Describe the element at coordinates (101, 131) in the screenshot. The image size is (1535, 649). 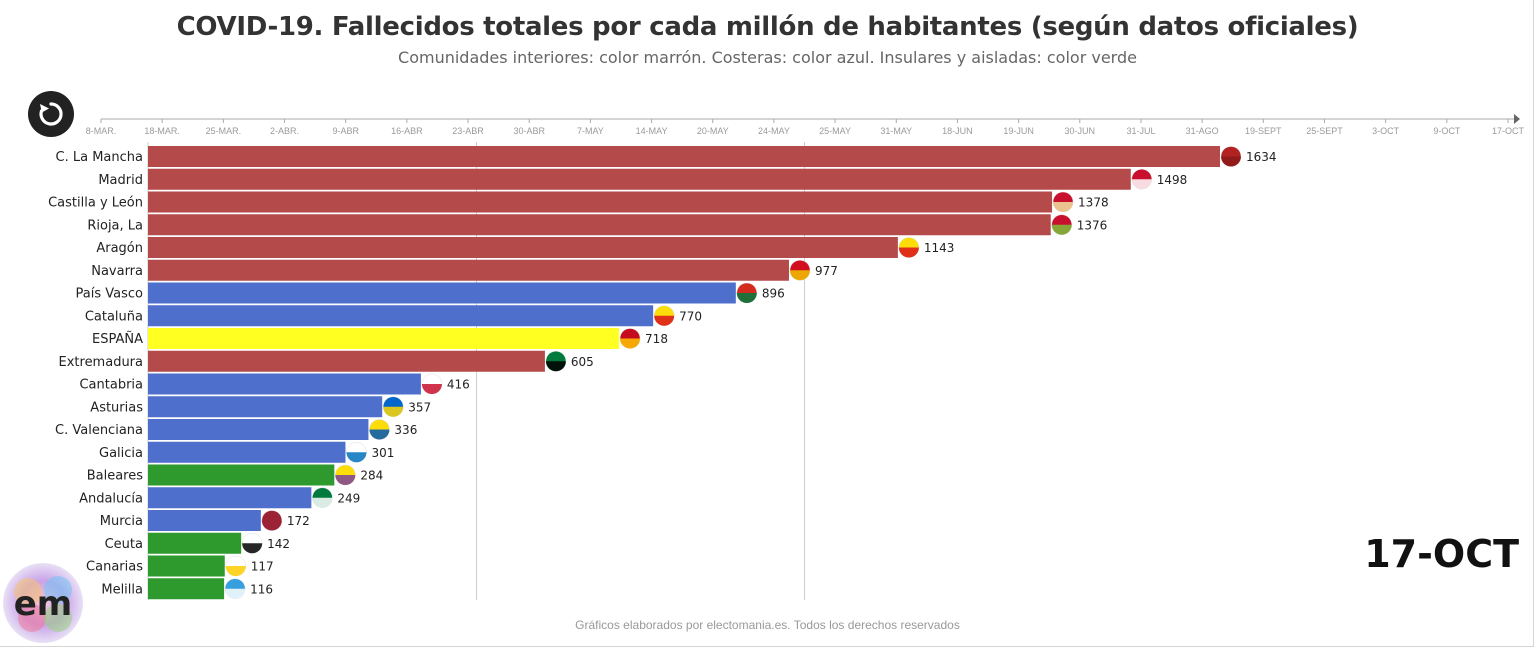
I see `timeline-tick-label: 8-MAR.` at that location.